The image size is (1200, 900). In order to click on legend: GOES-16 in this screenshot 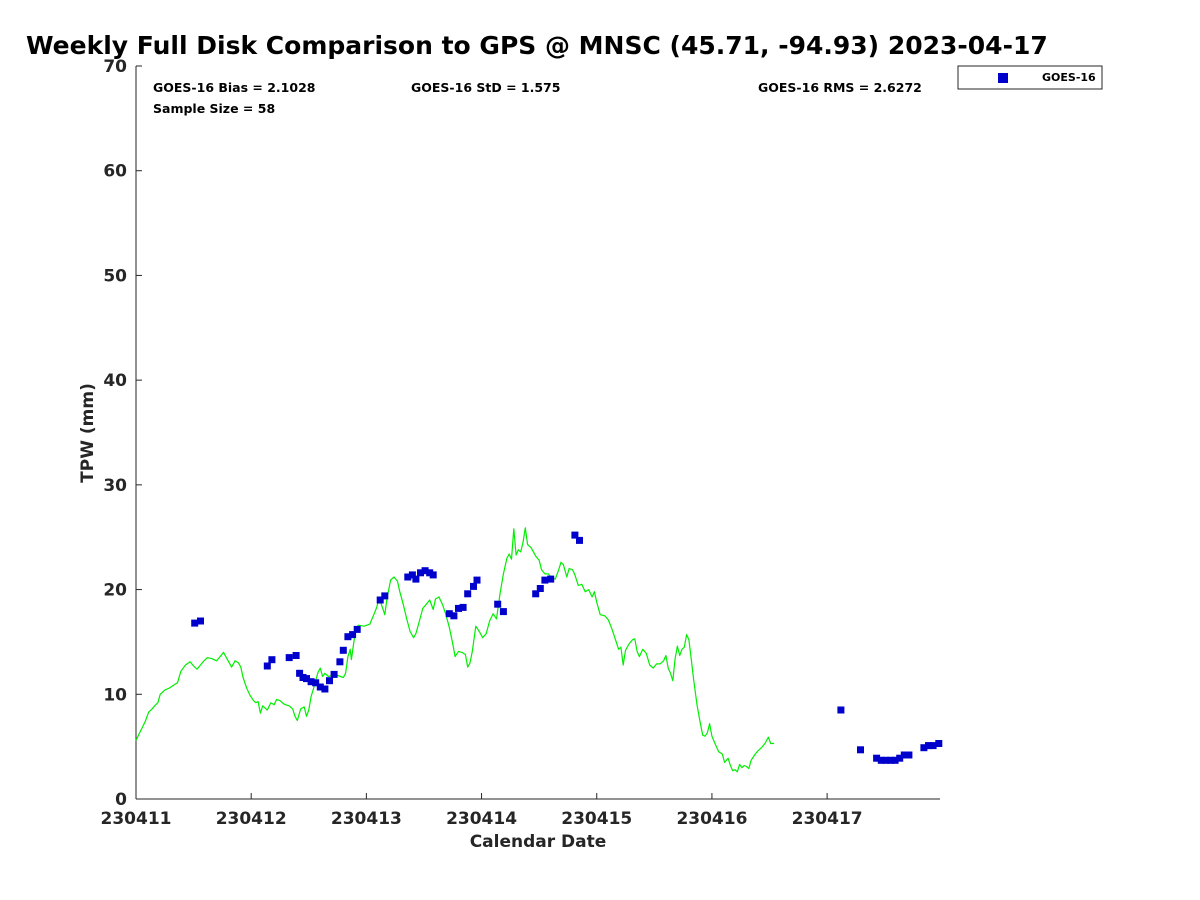, I will do `click(1030, 77)`.